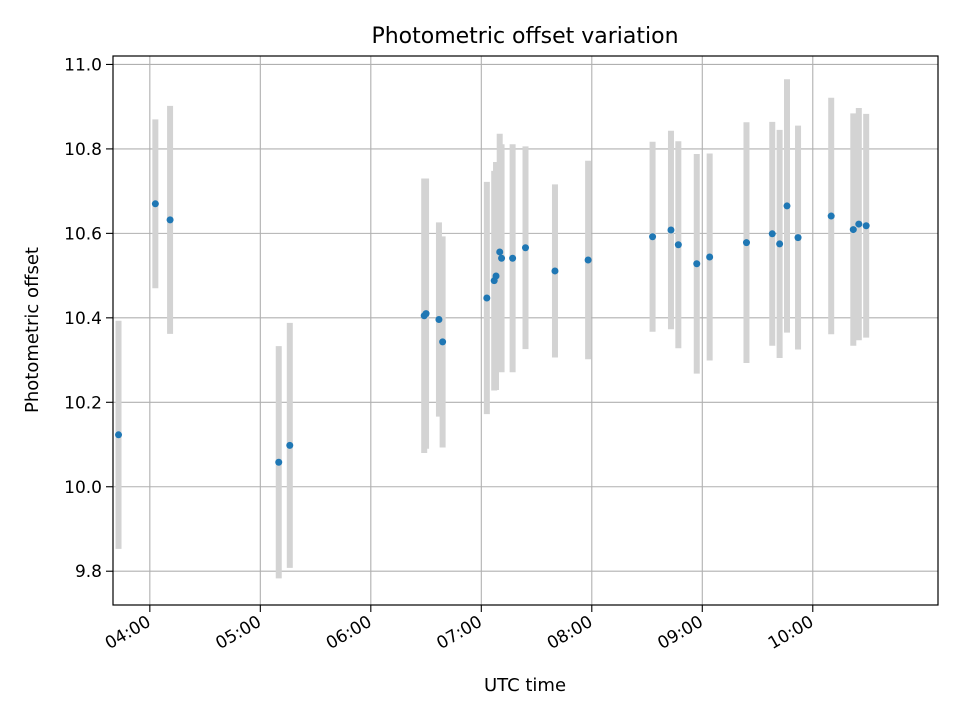 Image resolution: width=960 pixels, height=720 pixels. I want to click on y-axis-label: Photometric offset, so click(32, 330).